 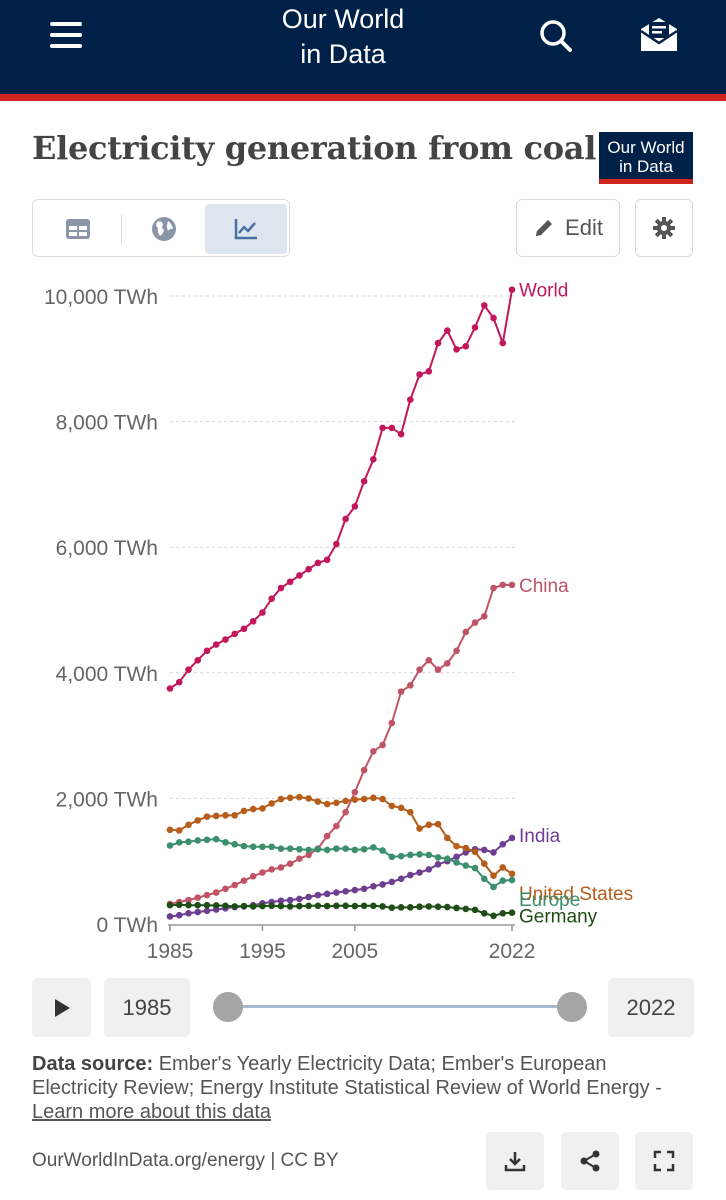 I want to click on tab-map, so click(x=164, y=229).